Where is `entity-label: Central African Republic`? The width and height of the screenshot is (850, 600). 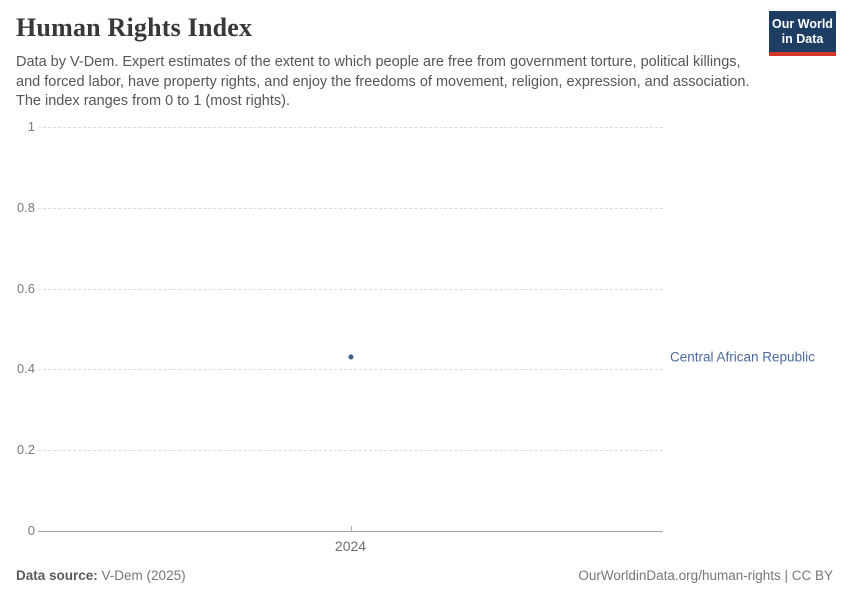
entity-label: Central African Republic is located at coordinates (742, 357).